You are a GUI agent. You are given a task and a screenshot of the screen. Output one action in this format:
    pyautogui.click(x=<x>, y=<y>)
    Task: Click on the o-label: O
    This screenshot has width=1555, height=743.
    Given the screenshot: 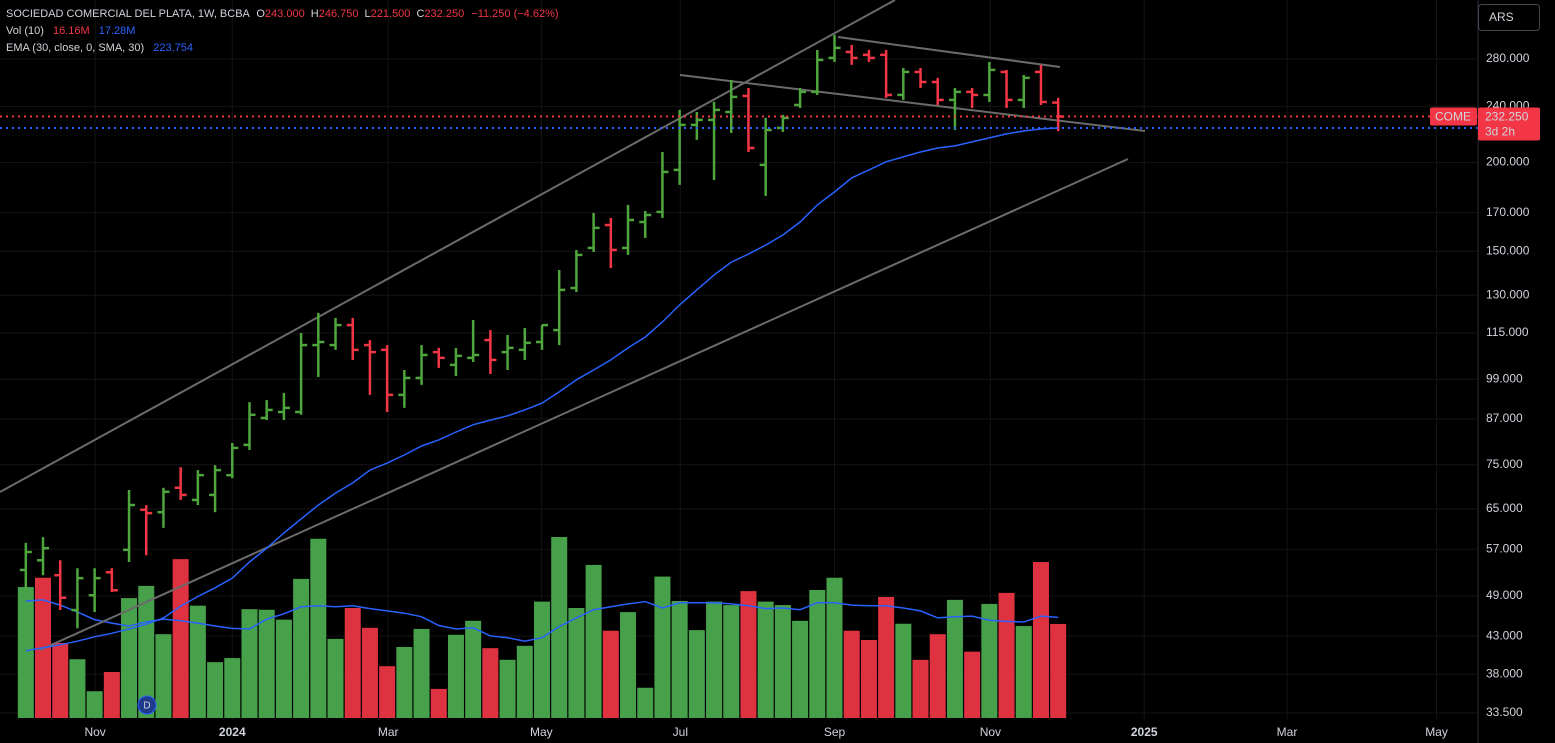 What is the action you would take?
    pyautogui.click(x=260, y=14)
    